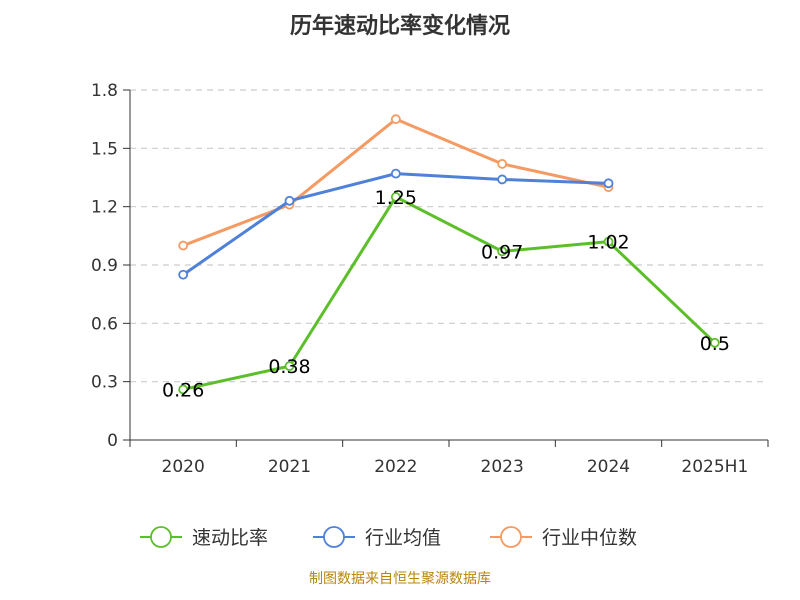  Describe the element at coordinates (289, 467) in the screenshot. I see `x-tick-label: 2021` at that location.